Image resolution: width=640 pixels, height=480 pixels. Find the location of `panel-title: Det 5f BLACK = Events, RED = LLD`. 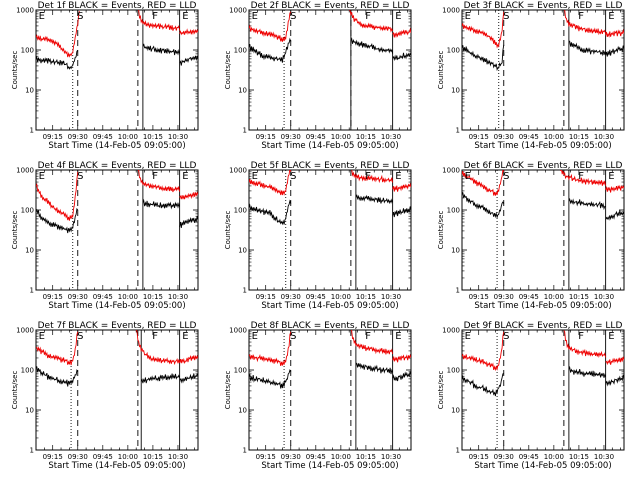

panel-title: Det 5f BLACK = Events, RED = LLD is located at coordinates (330, 166).